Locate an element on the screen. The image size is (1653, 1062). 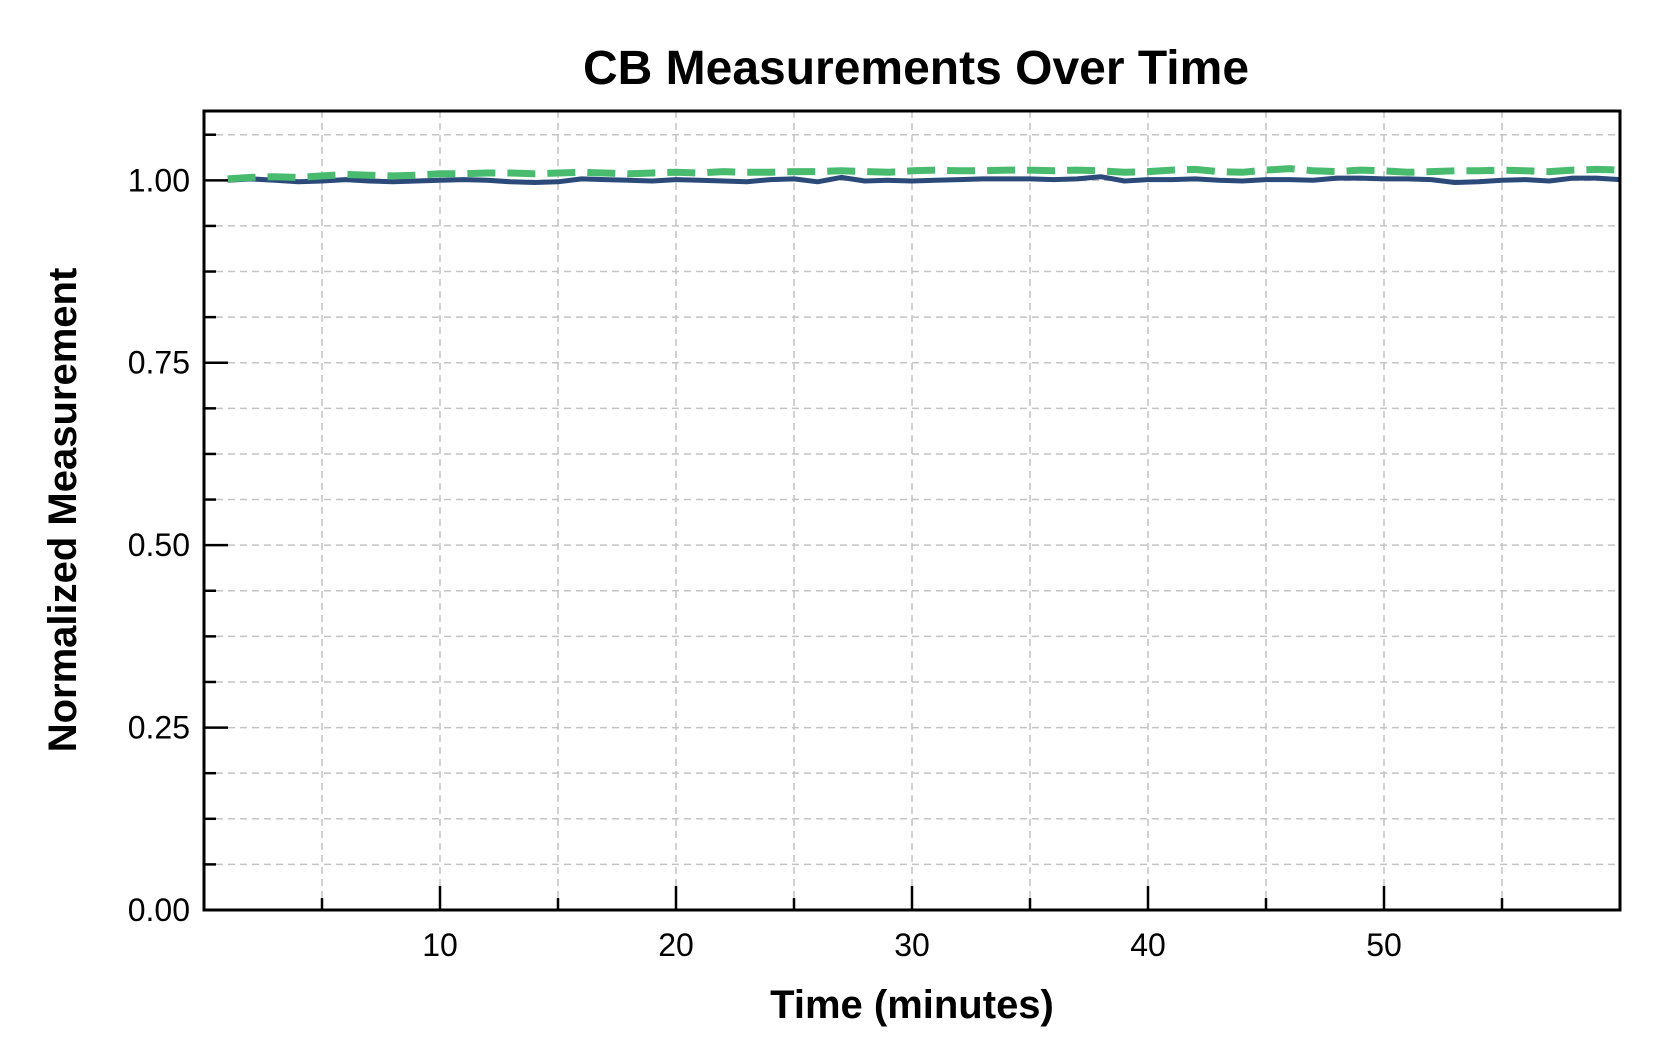
series-lines is located at coordinates (924, 175).